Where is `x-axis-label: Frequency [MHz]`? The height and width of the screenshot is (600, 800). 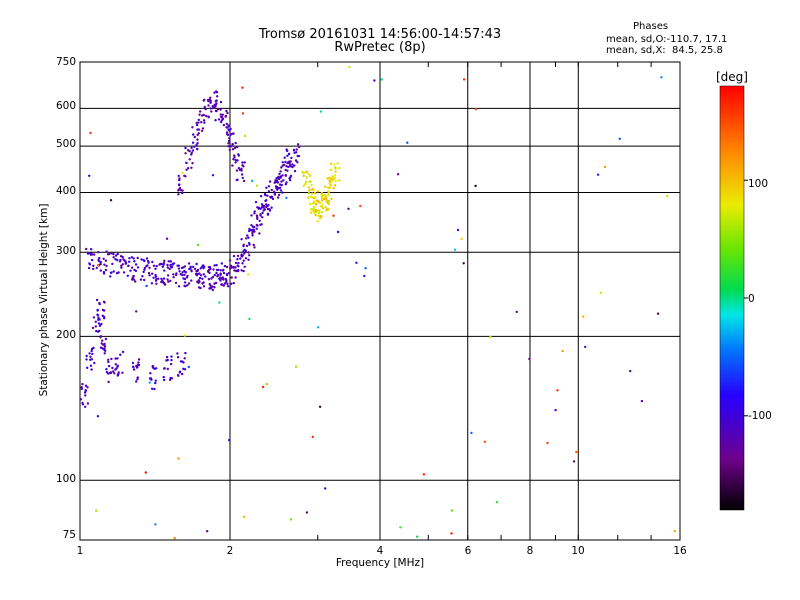
x-axis-label: Frequency [MHz] is located at coordinates (380, 563).